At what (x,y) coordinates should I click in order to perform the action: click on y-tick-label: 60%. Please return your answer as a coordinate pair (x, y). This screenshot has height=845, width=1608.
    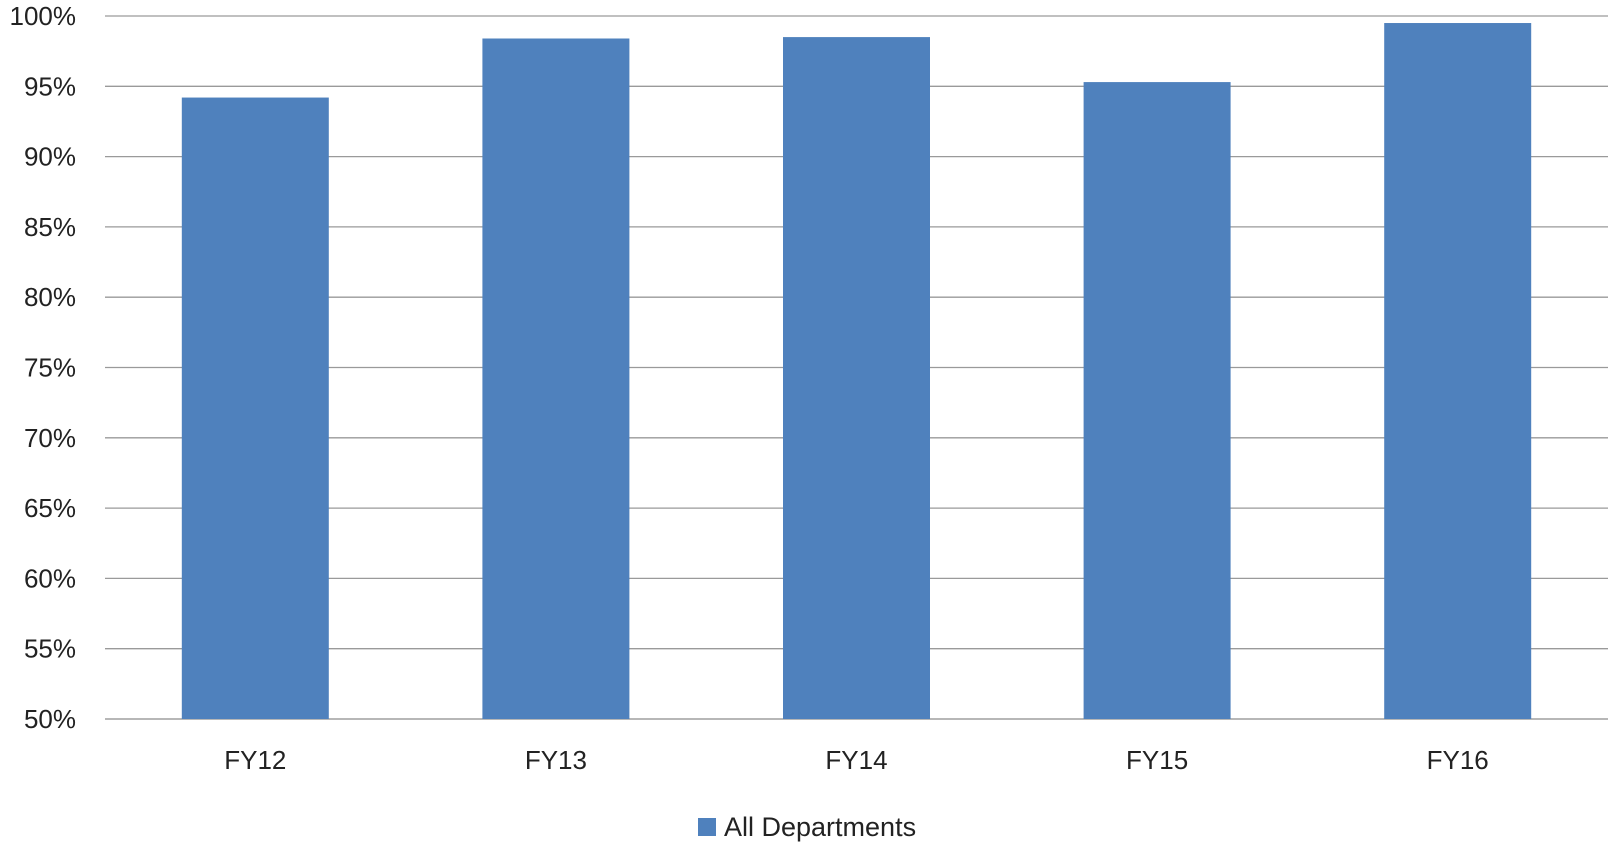
    Looking at the image, I should click on (50, 578).